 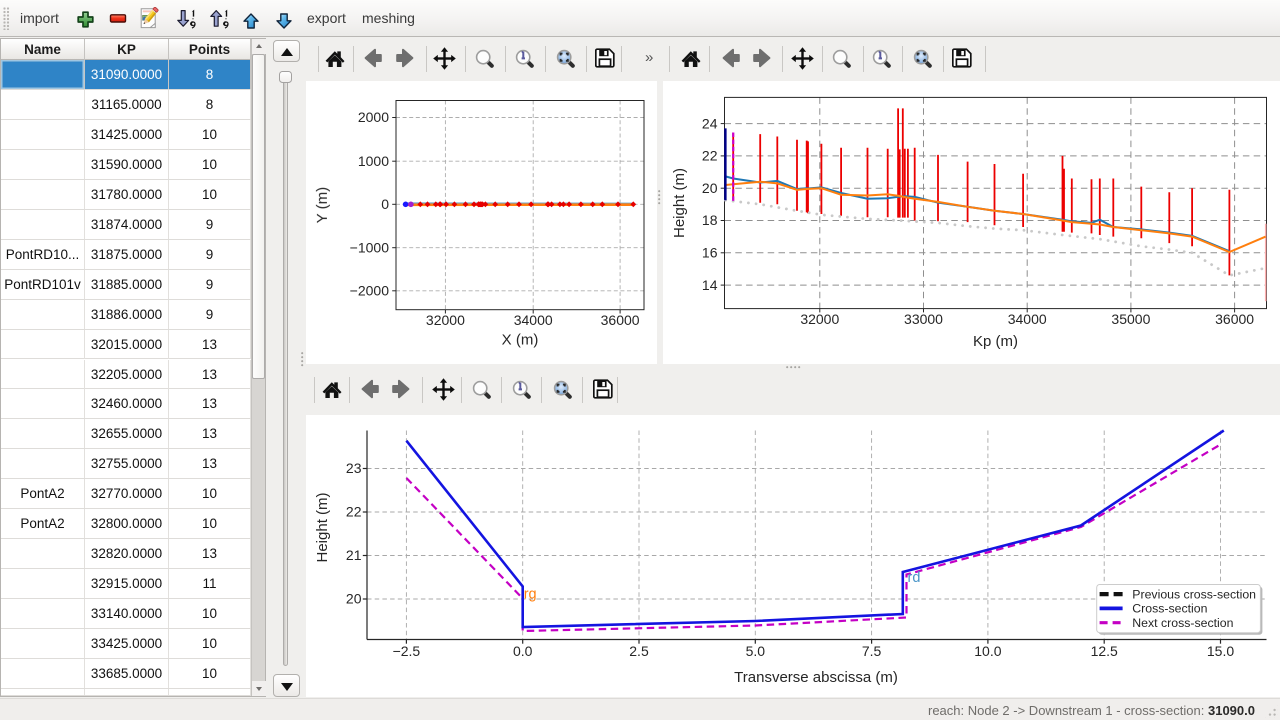 What do you see at coordinates (370, 291) in the screenshot?
I see `svg-text: −2000` at bounding box center [370, 291].